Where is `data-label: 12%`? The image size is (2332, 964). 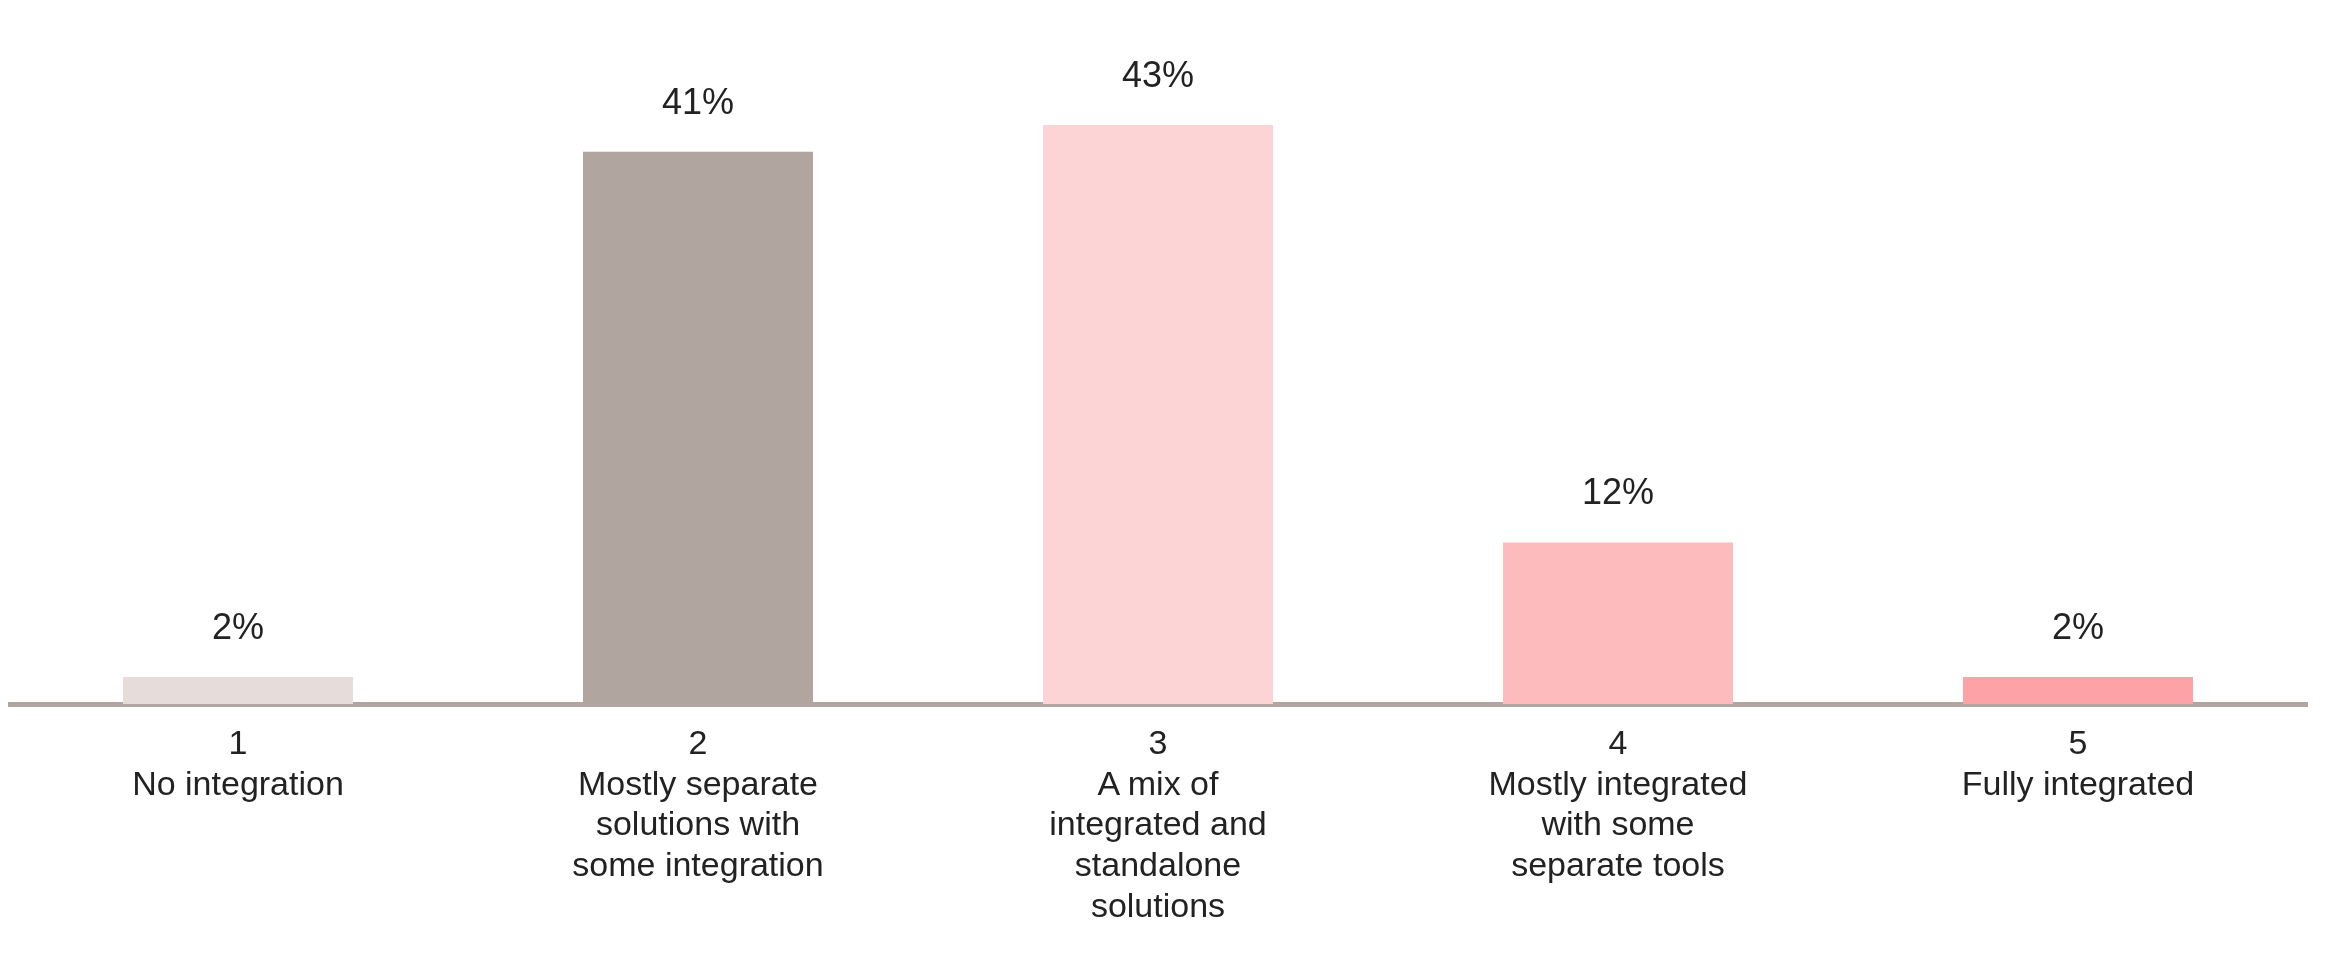
data-label: 12% is located at coordinates (1618, 492).